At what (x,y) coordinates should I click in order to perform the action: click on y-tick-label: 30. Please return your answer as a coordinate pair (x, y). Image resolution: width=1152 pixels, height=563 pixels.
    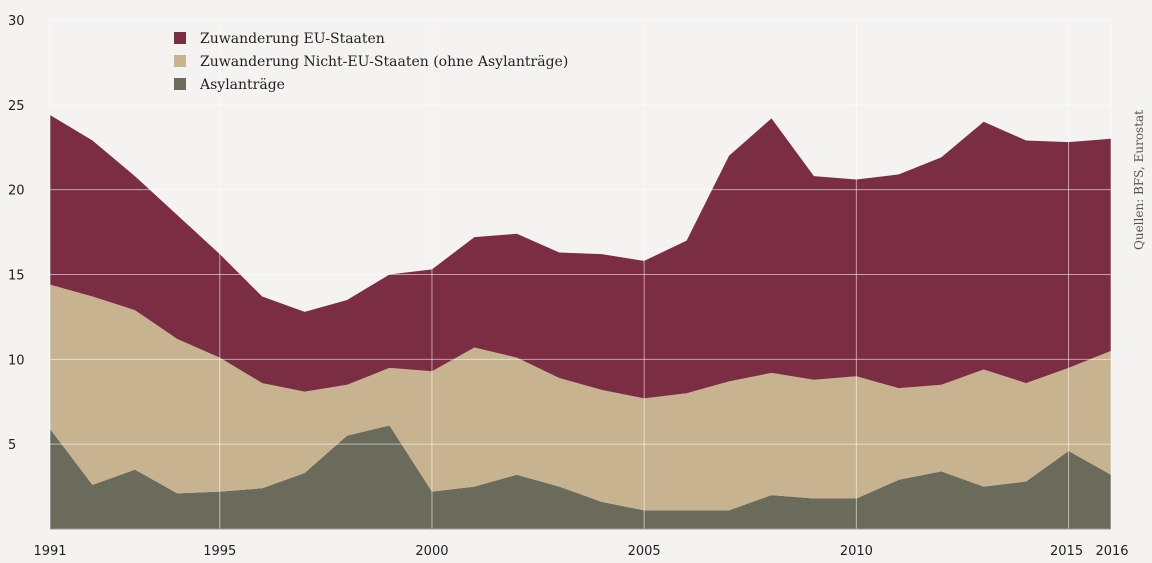
    Looking at the image, I should click on (16, 21).